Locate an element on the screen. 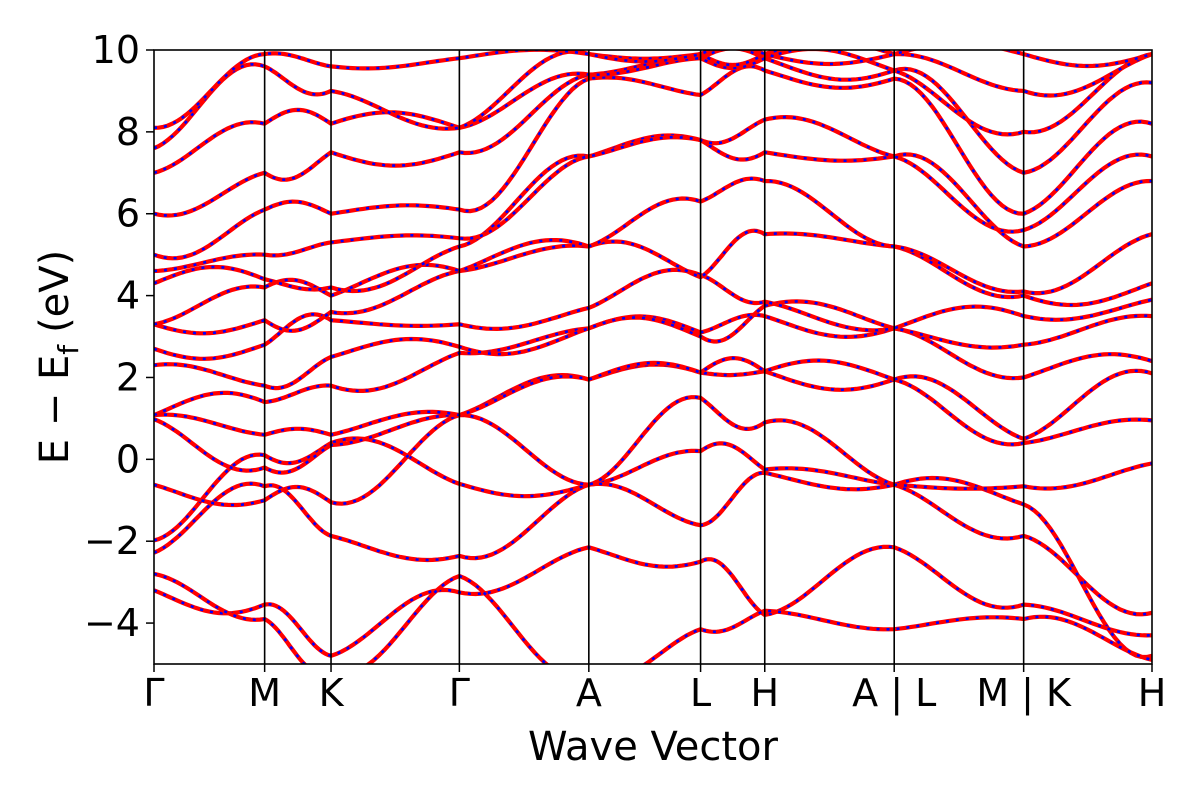 This screenshot has width=1200, height=800. y-tick-label: 2 is located at coordinates (128, 377).